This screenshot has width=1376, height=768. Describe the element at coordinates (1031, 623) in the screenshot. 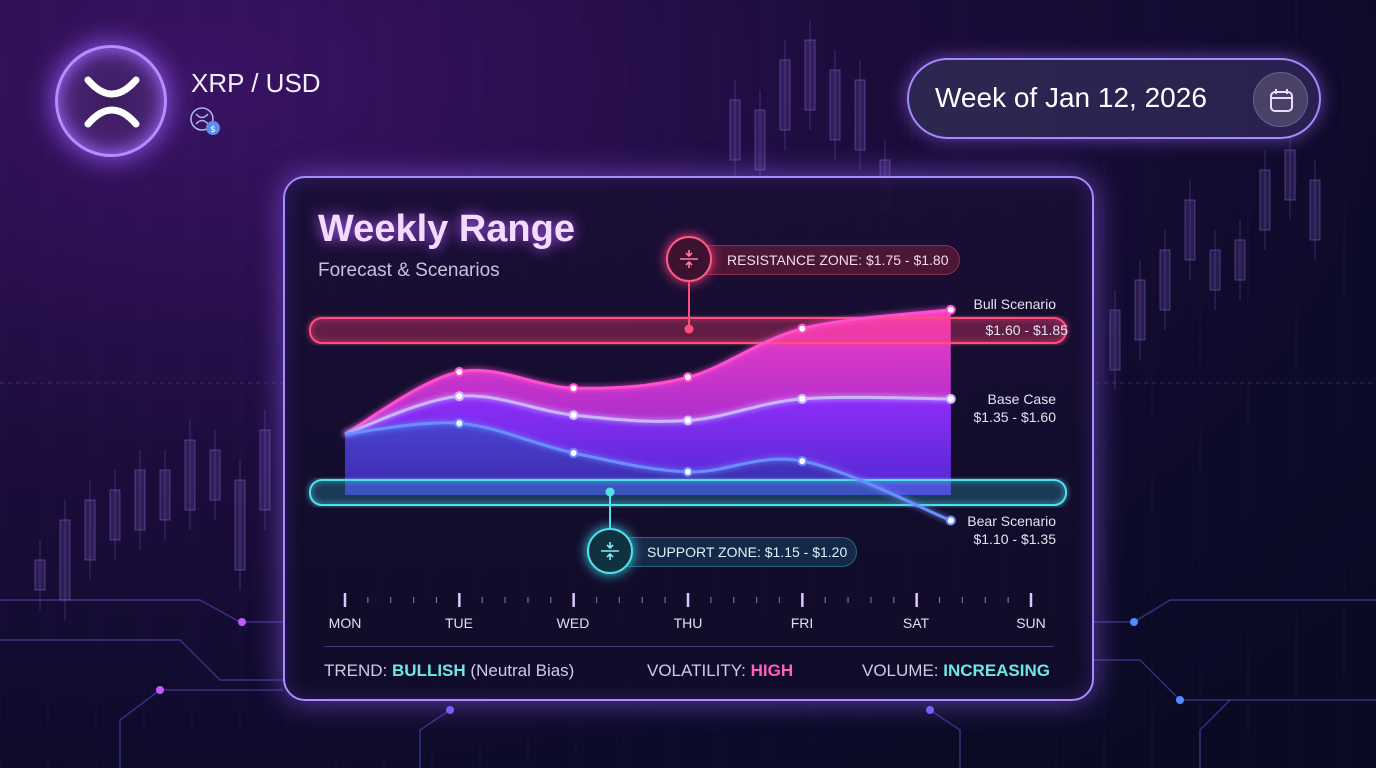

I see `day-label: SUN` at that location.